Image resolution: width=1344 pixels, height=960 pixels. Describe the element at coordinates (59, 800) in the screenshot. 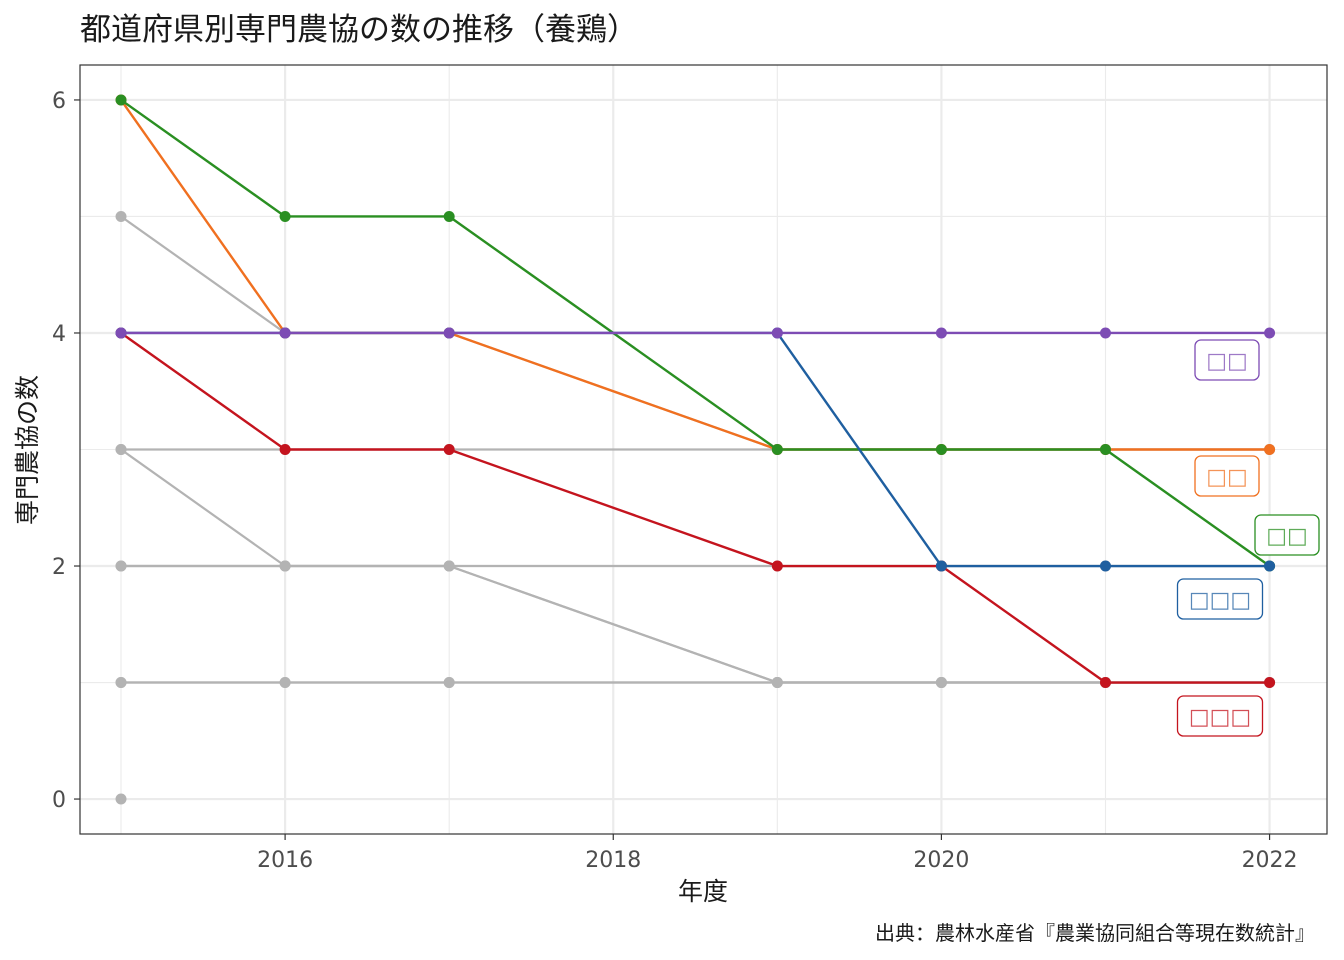

I see `y-tick-label: 0` at that location.